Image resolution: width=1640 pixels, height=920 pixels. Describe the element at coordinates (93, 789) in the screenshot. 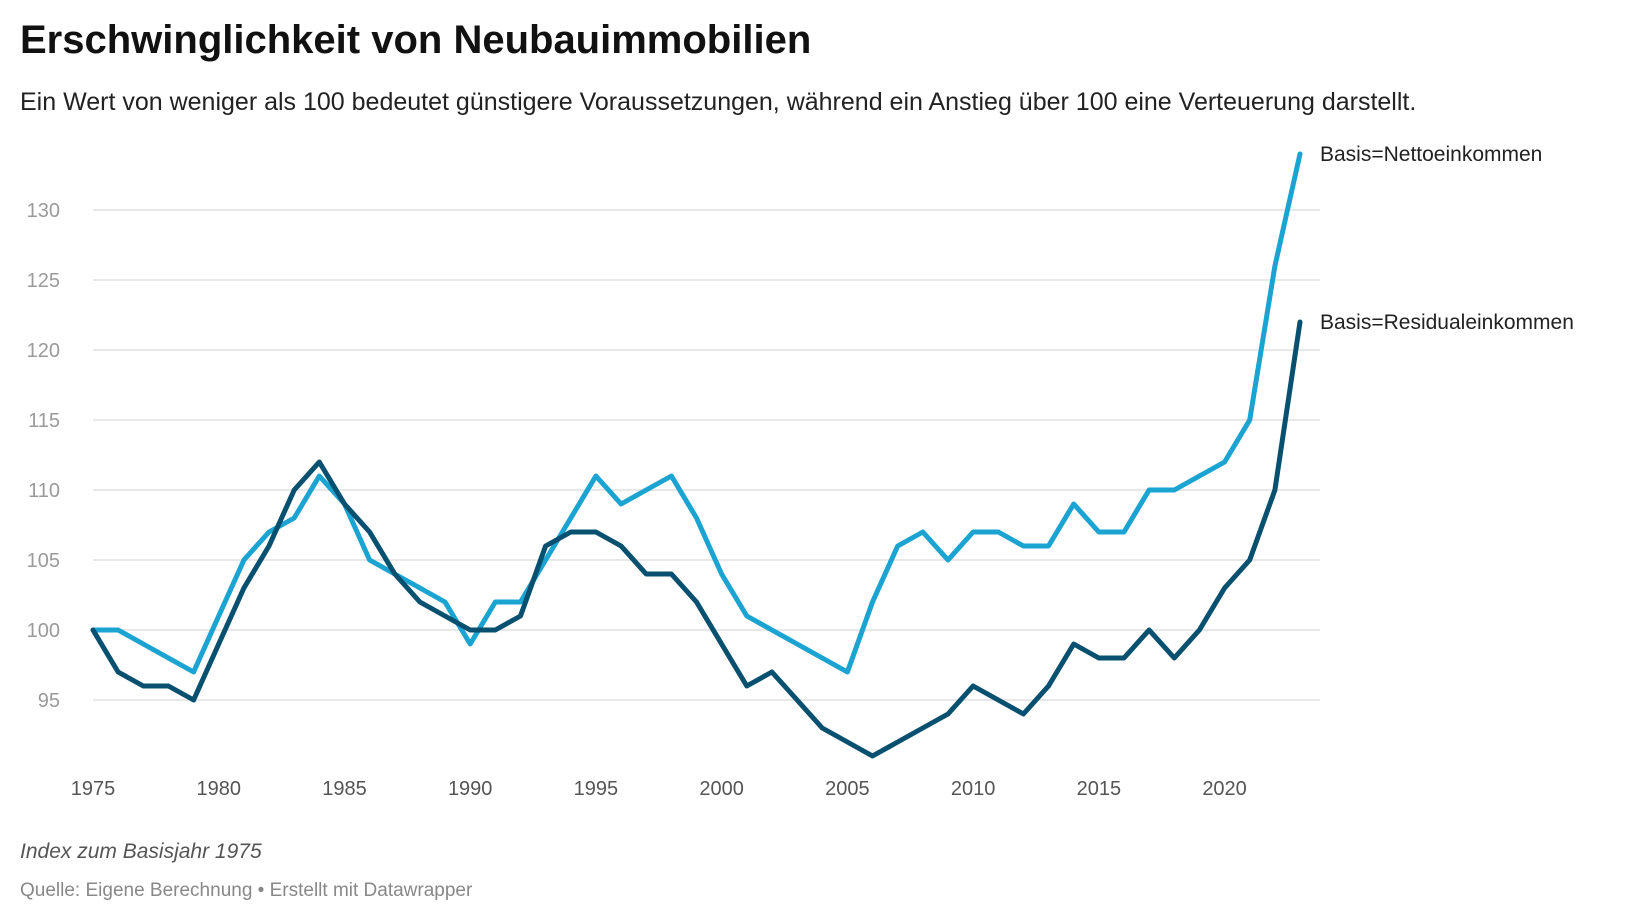

I see `x-tick-label-1975: 1975` at that location.